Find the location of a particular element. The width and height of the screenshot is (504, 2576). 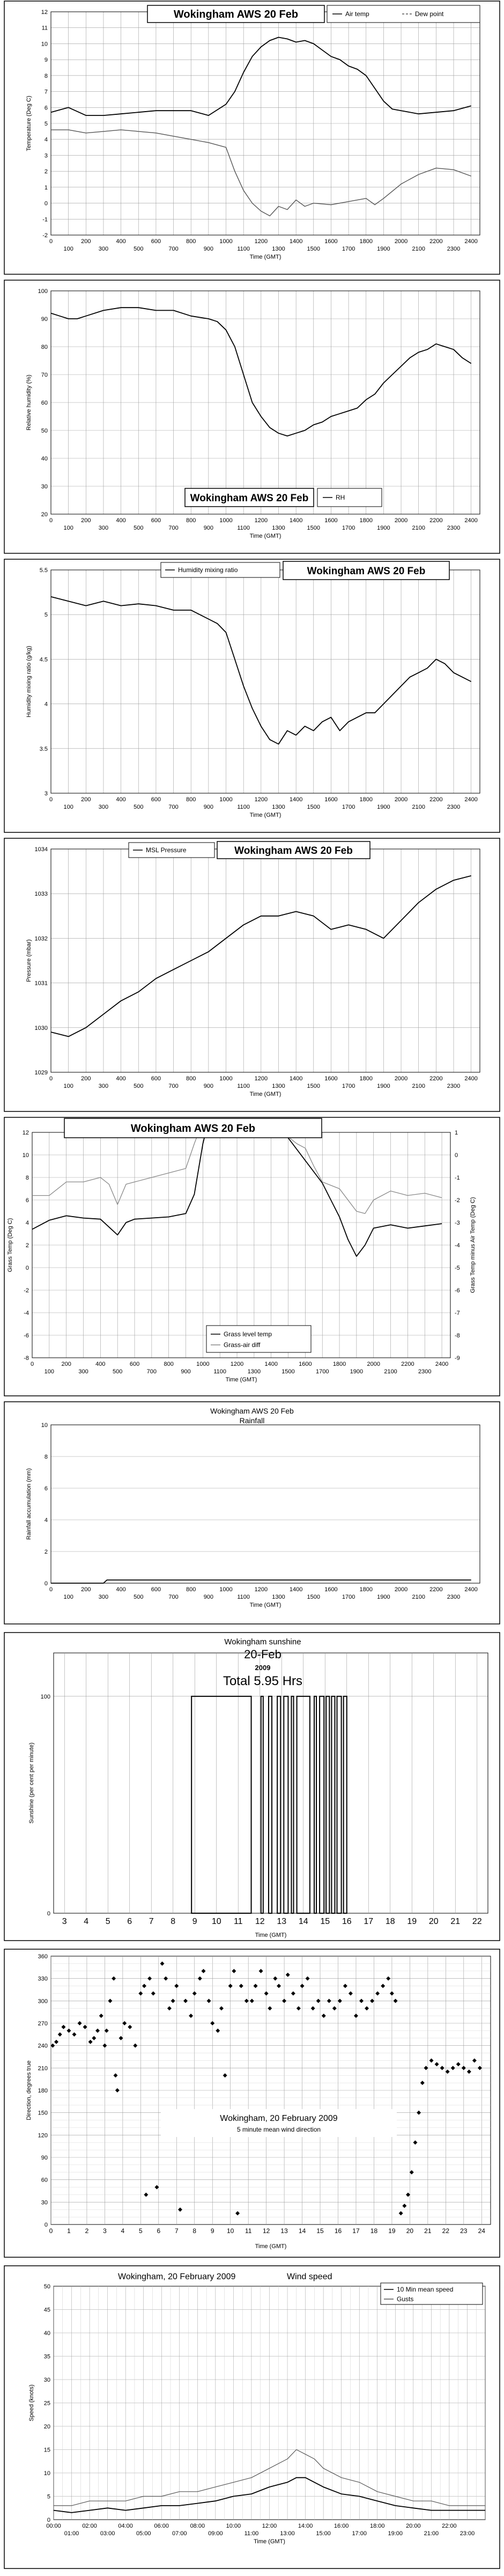

y-tick-label: -2 is located at coordinates (45, 235).